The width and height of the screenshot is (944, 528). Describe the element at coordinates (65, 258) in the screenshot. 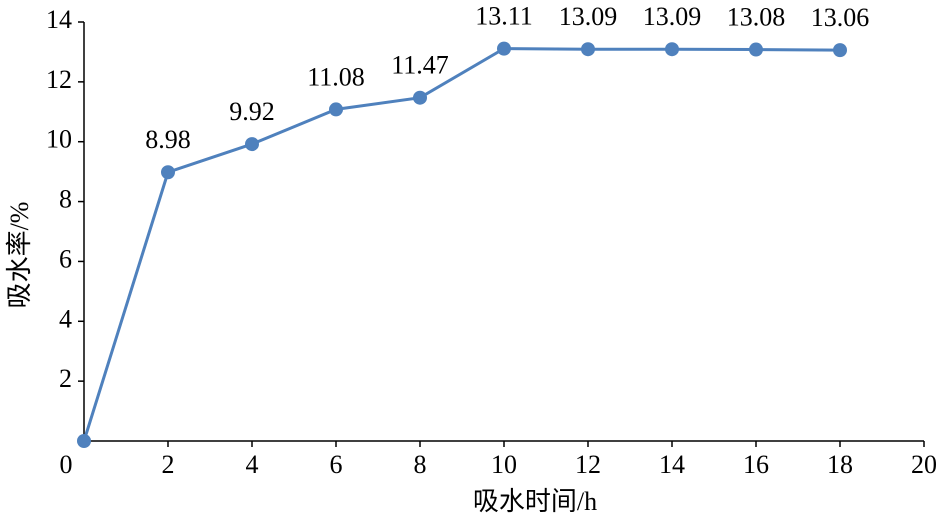

I see `y-tick-label: 6` at that location.